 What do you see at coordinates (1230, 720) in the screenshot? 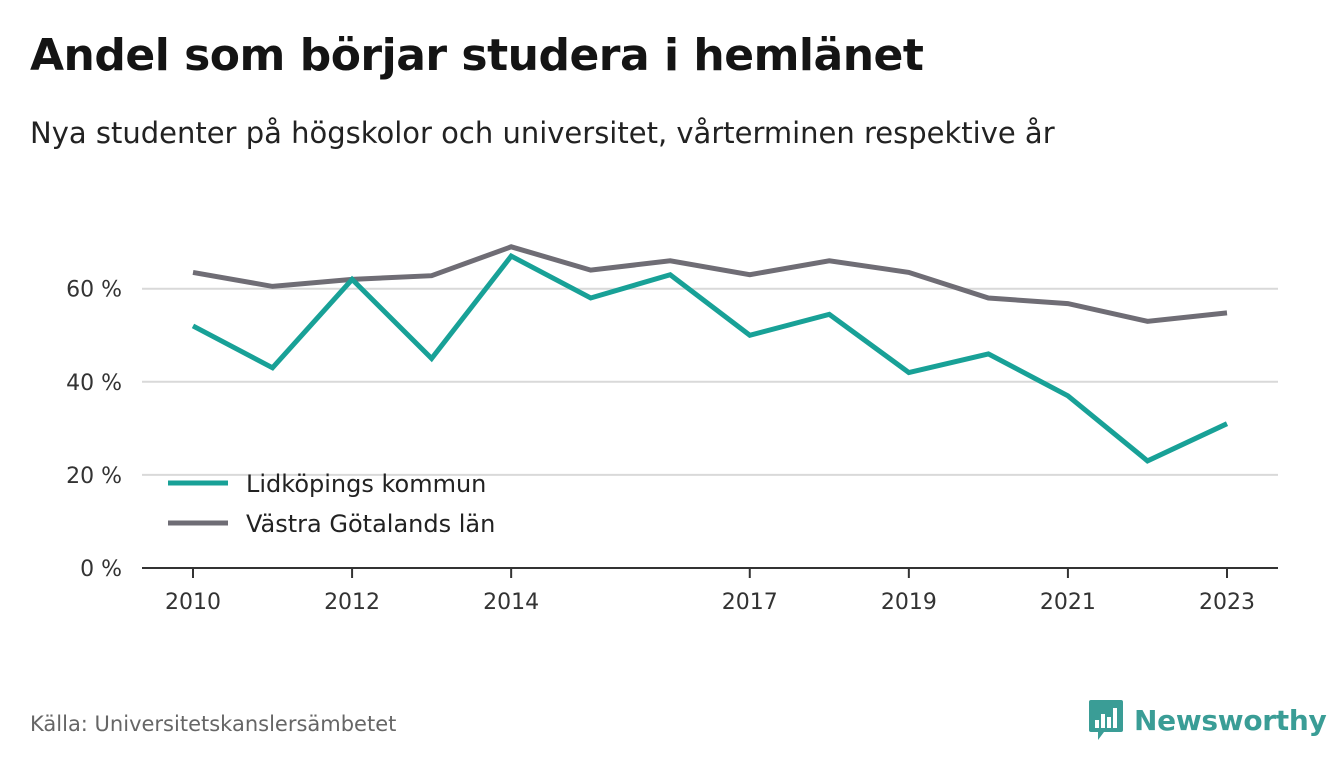
I see `brand-name: Newsworthy` at bounding box center [1230, 720].